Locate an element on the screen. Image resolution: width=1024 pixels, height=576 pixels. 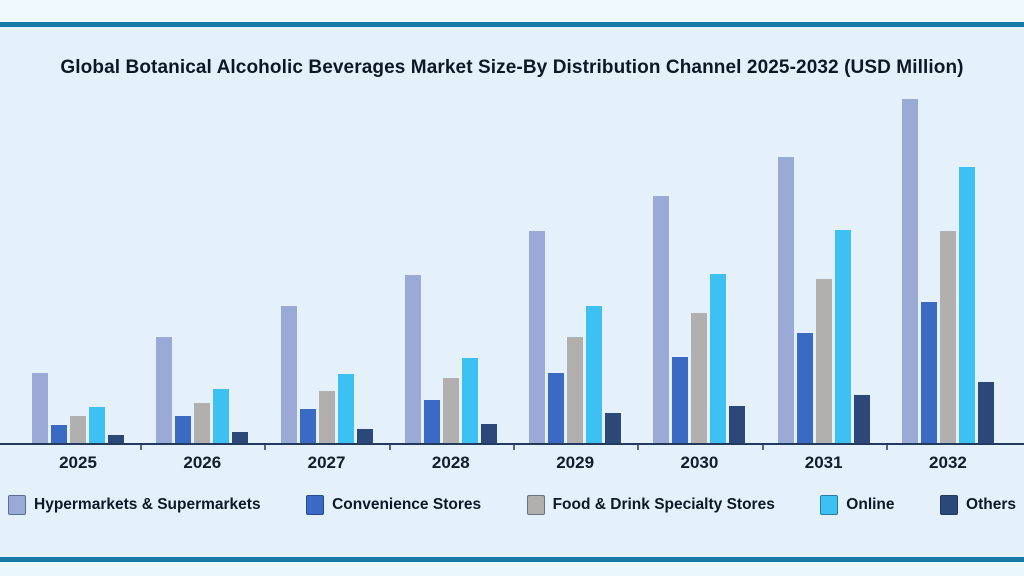
top-margin-strip is located at coordinates (512, 11).